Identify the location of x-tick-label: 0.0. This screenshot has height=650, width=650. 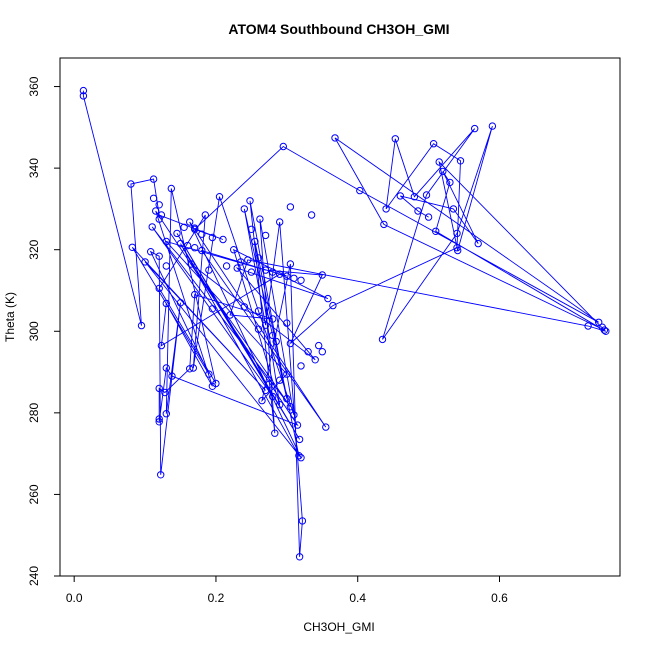
(74, 598).